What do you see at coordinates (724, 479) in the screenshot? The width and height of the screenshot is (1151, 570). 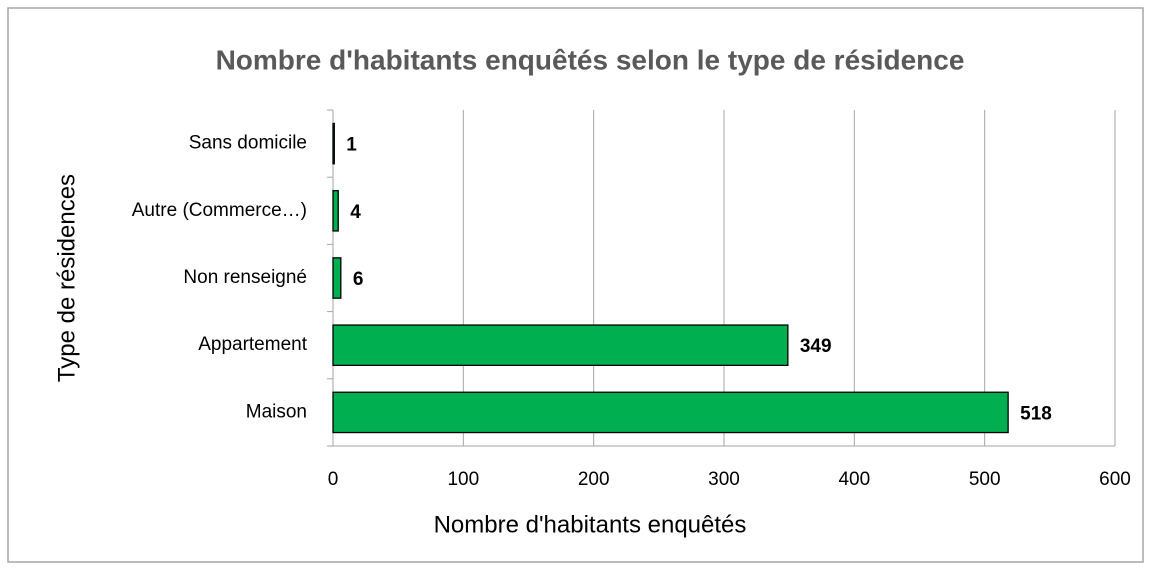 I see `x-tick-label: 300` at bounding box center [724, 479].